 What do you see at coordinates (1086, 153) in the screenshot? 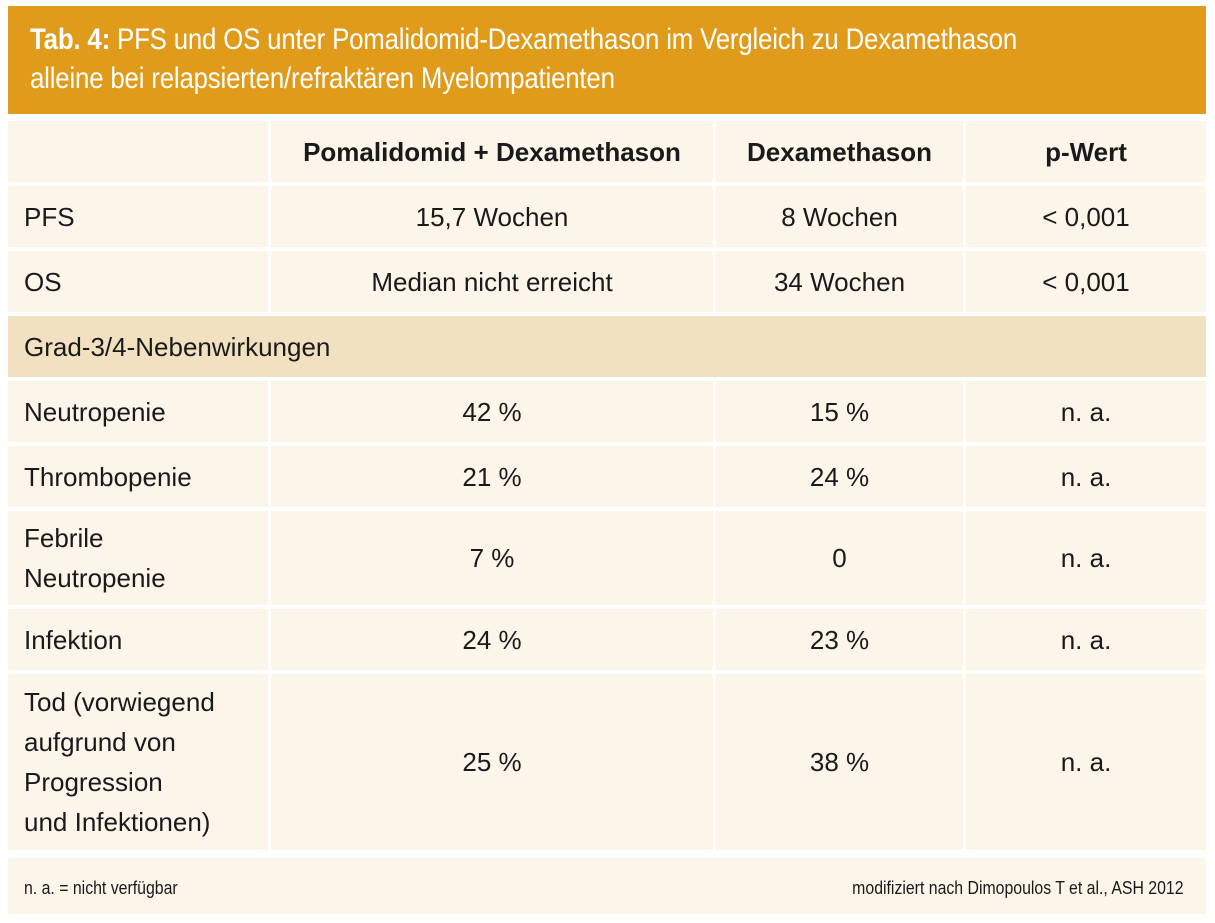
I see `header-p-wert: p-Wert` at bounding box center [1086, 153].